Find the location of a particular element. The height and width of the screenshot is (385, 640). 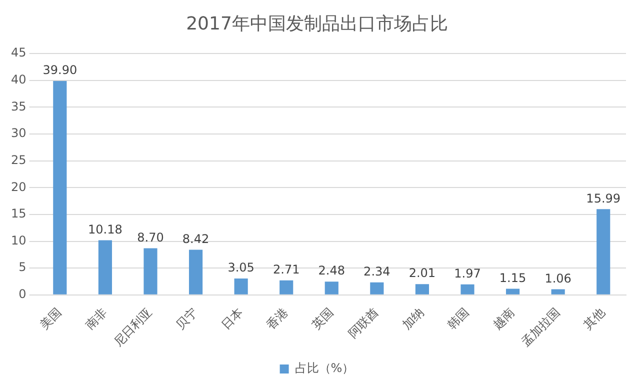

x-tick-label: 阿联酋 is located at coordinates (364, 323).